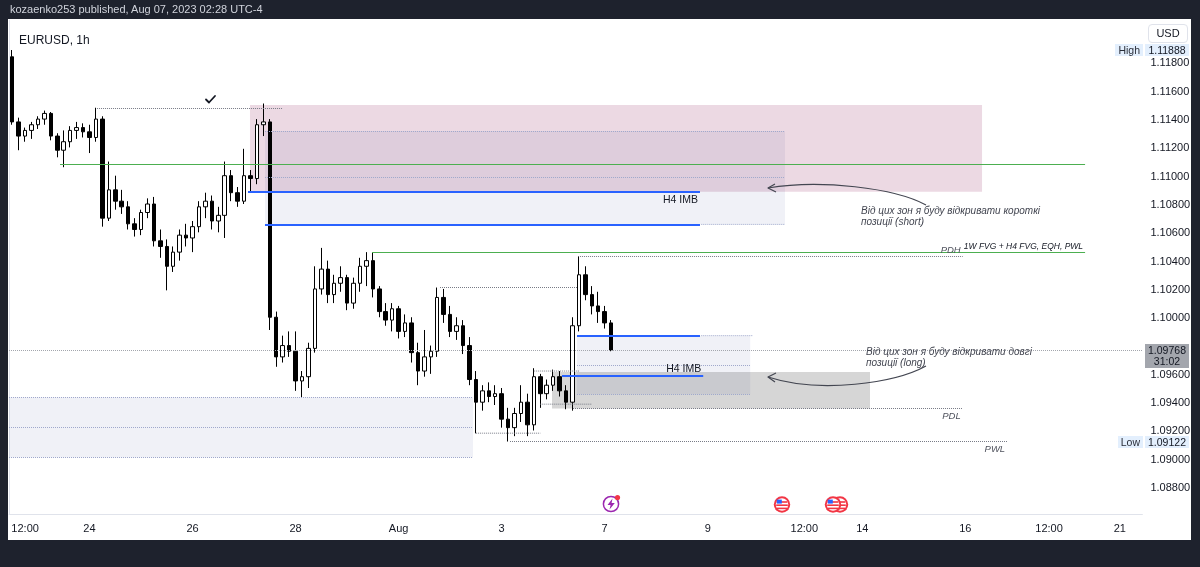  Describe the element at coordinates (1170, 458) in the screenshot. I see `y-tick-label: 1.09000` at that location.